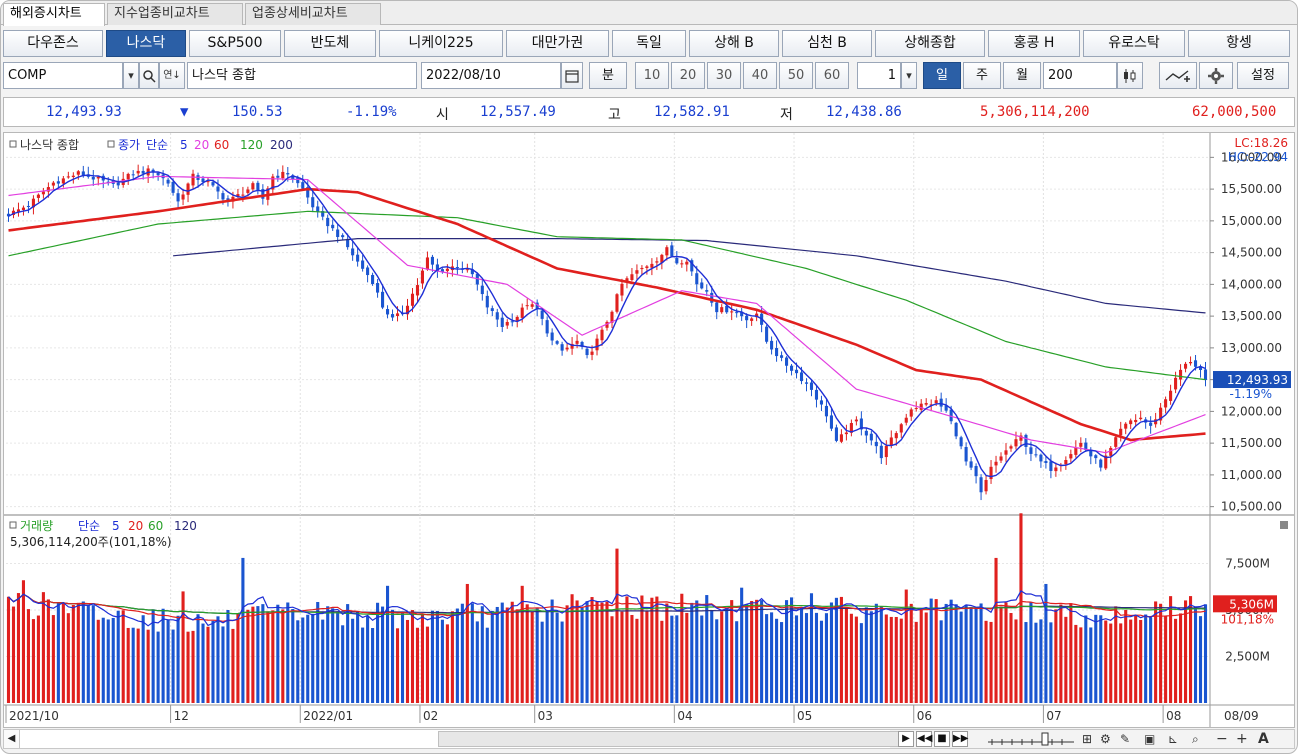 This screenshot has width=1298, height=754. Describe the element at coordinates (146, 43) in the screenshot. I see `market-button-1: 나스닥` at that location.